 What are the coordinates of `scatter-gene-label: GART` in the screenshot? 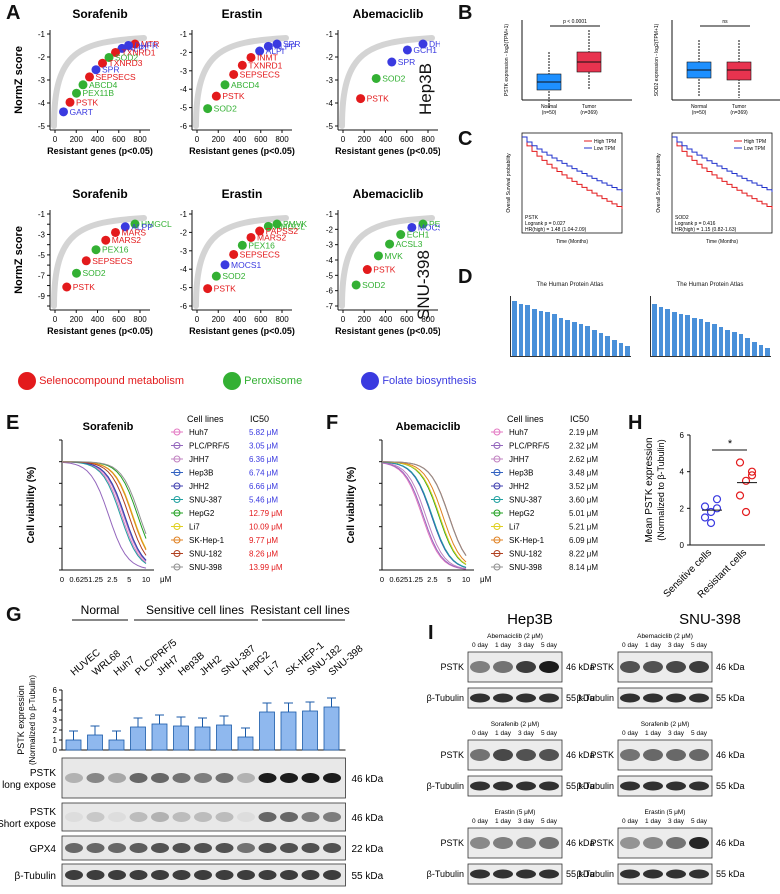 It's located at (81, 112).